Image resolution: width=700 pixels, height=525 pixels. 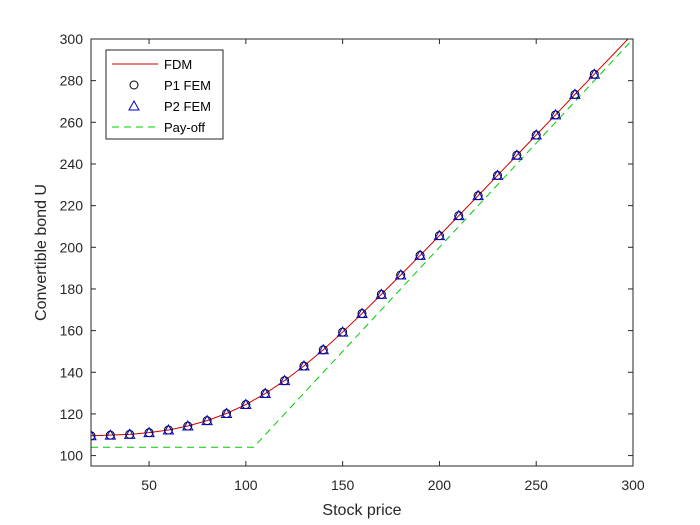 I want to click on y-tick-label: 240, so click(x=72, y=164).